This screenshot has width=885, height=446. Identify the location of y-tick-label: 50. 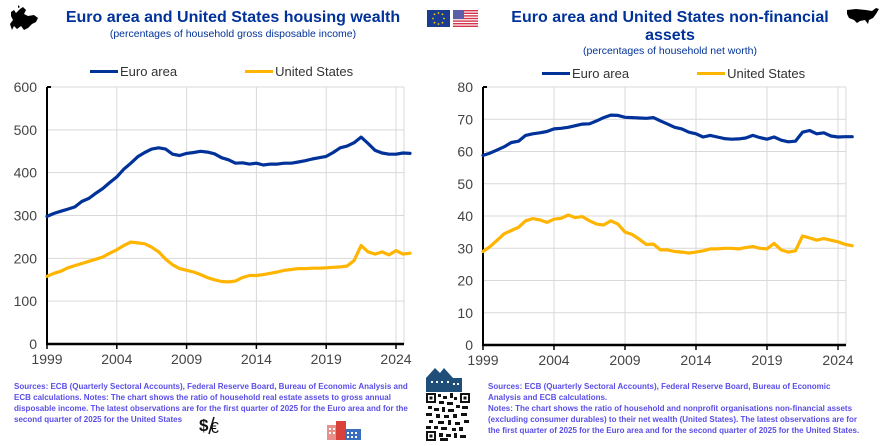
(465, 184).